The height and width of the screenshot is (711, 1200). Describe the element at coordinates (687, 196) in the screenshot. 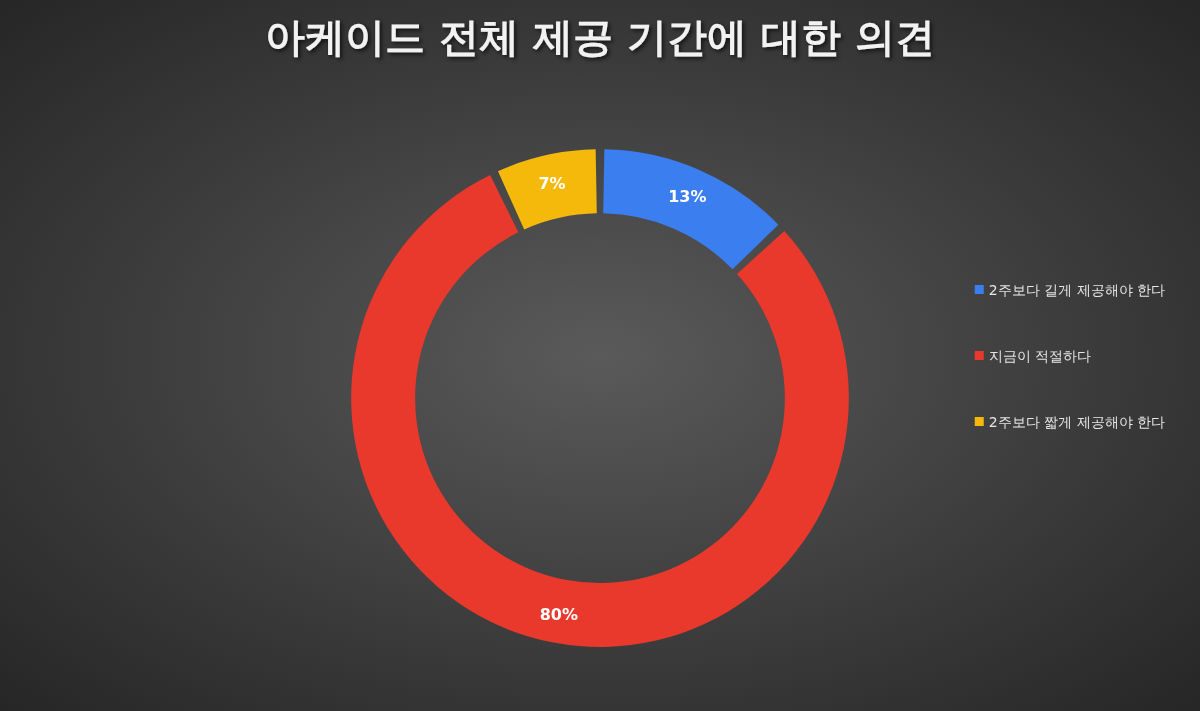

I see `data-label: 13%` at that location.